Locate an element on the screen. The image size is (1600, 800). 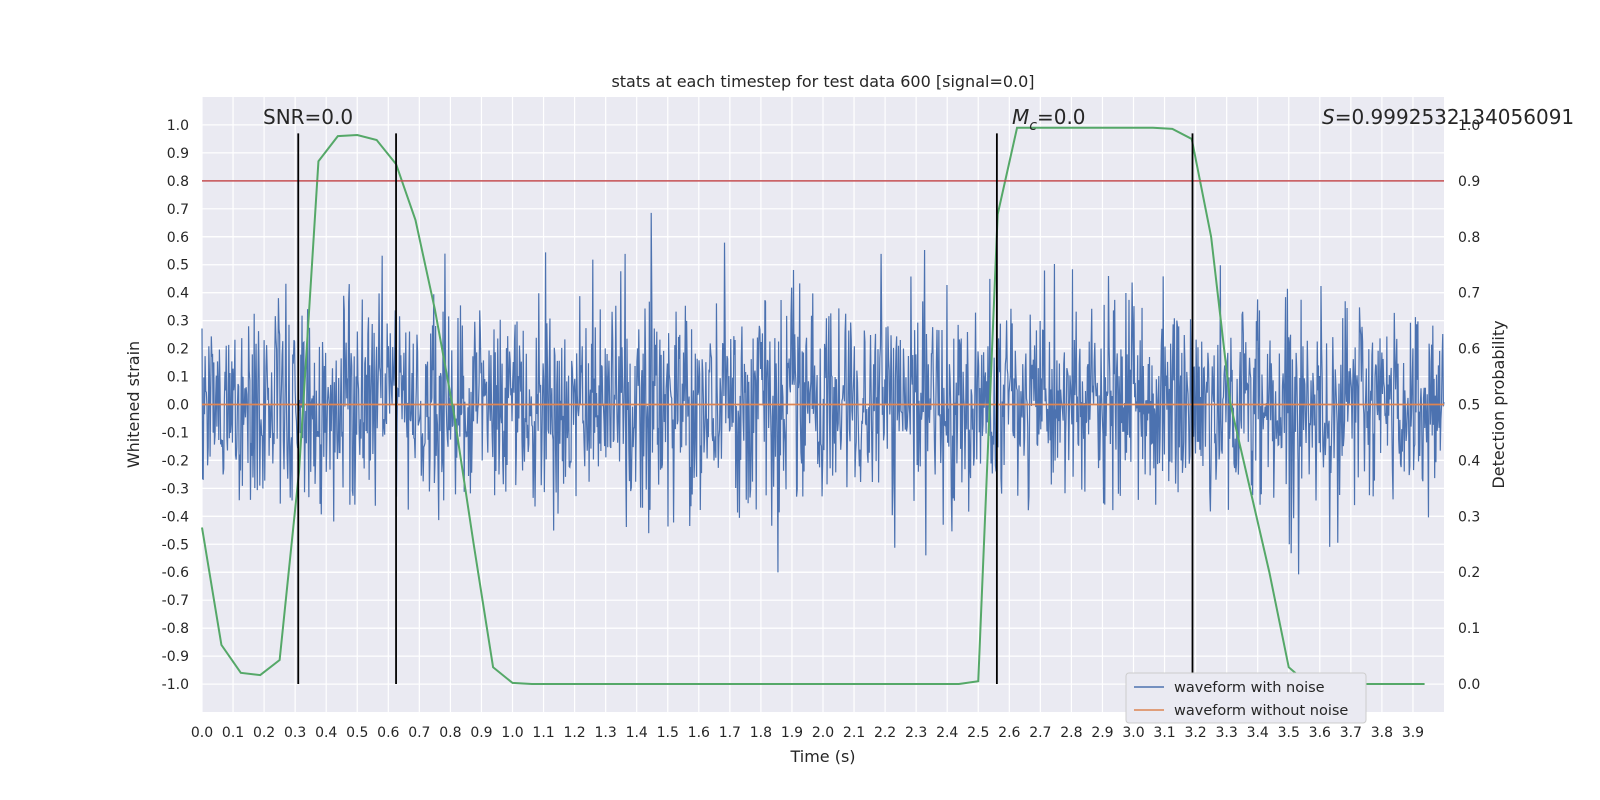
x-tick-label: 1.8 is located at coordinates (761, 733).